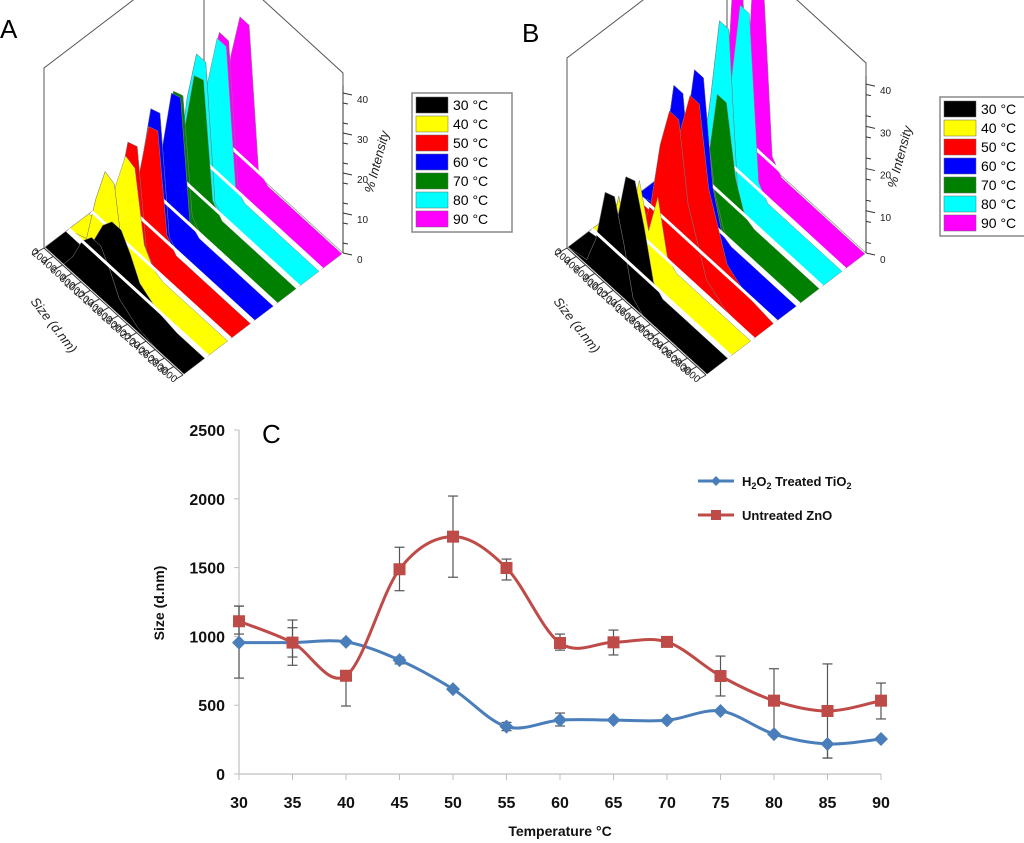  I want to click on x-tick-label: 85, so click(828, 803).